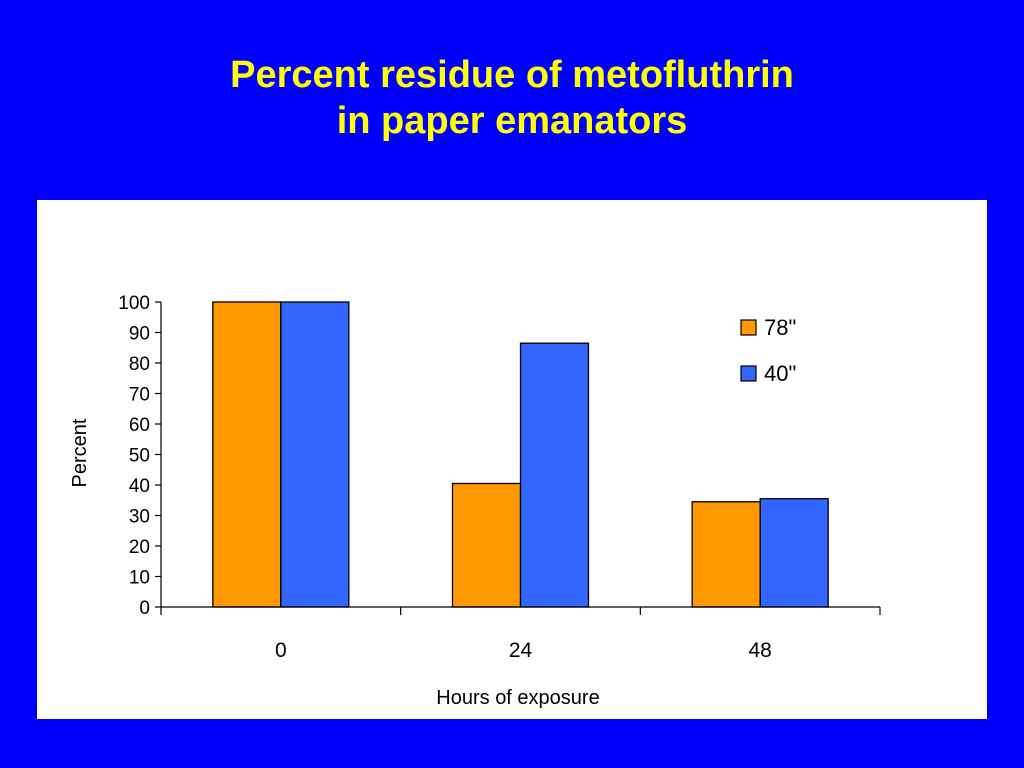 This screenshot has width=1024, height=768. Describe the element at coordinates (512, 121) in the screenshot. I see `chart-title-line-2: in paper emanators` at that location.